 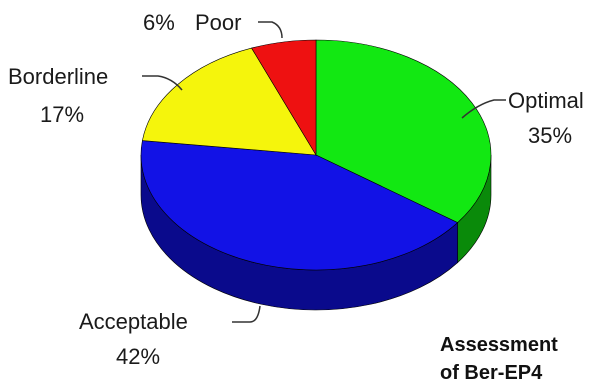 What do you see at coordinates (218, 22) in the screenshot?
I see `slice-label-poor: Poor` at bounding box center [218, 22].